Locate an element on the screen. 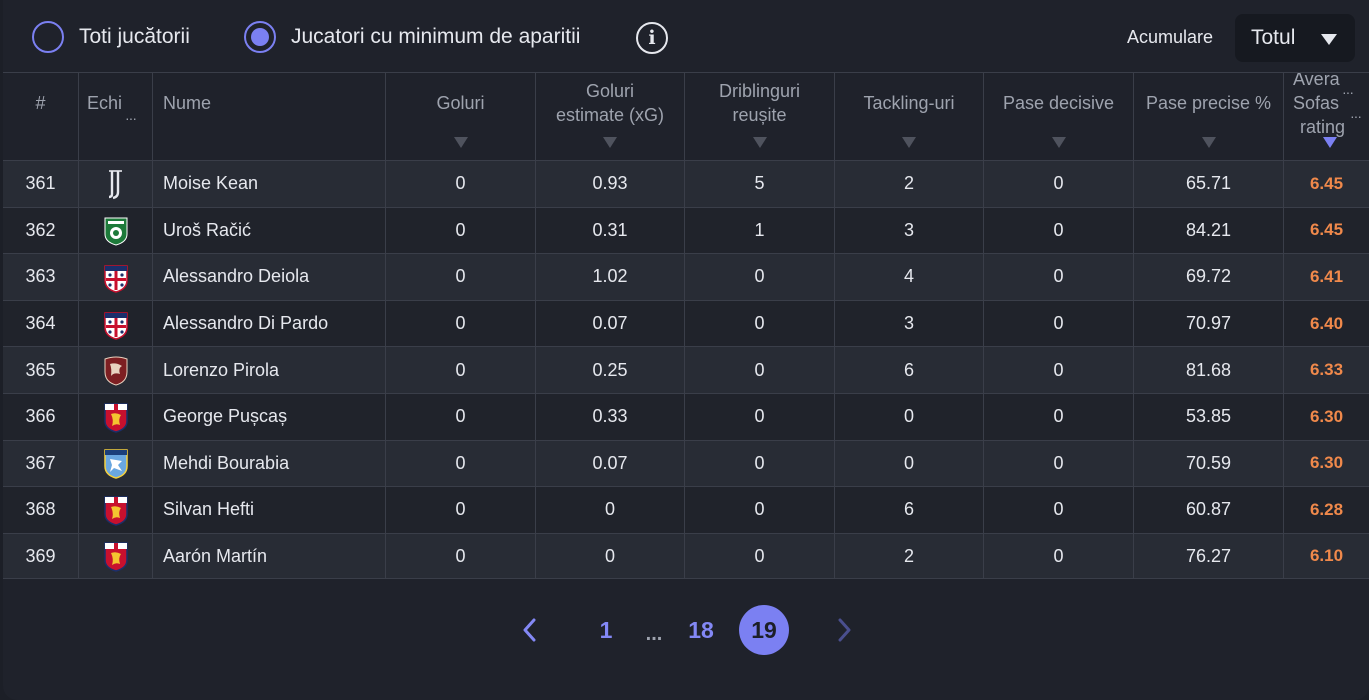 The height and width of the screenshot is (700, 1369). player-name-cell: Alessandro Di Pardo is located at coordinates (268, 323).